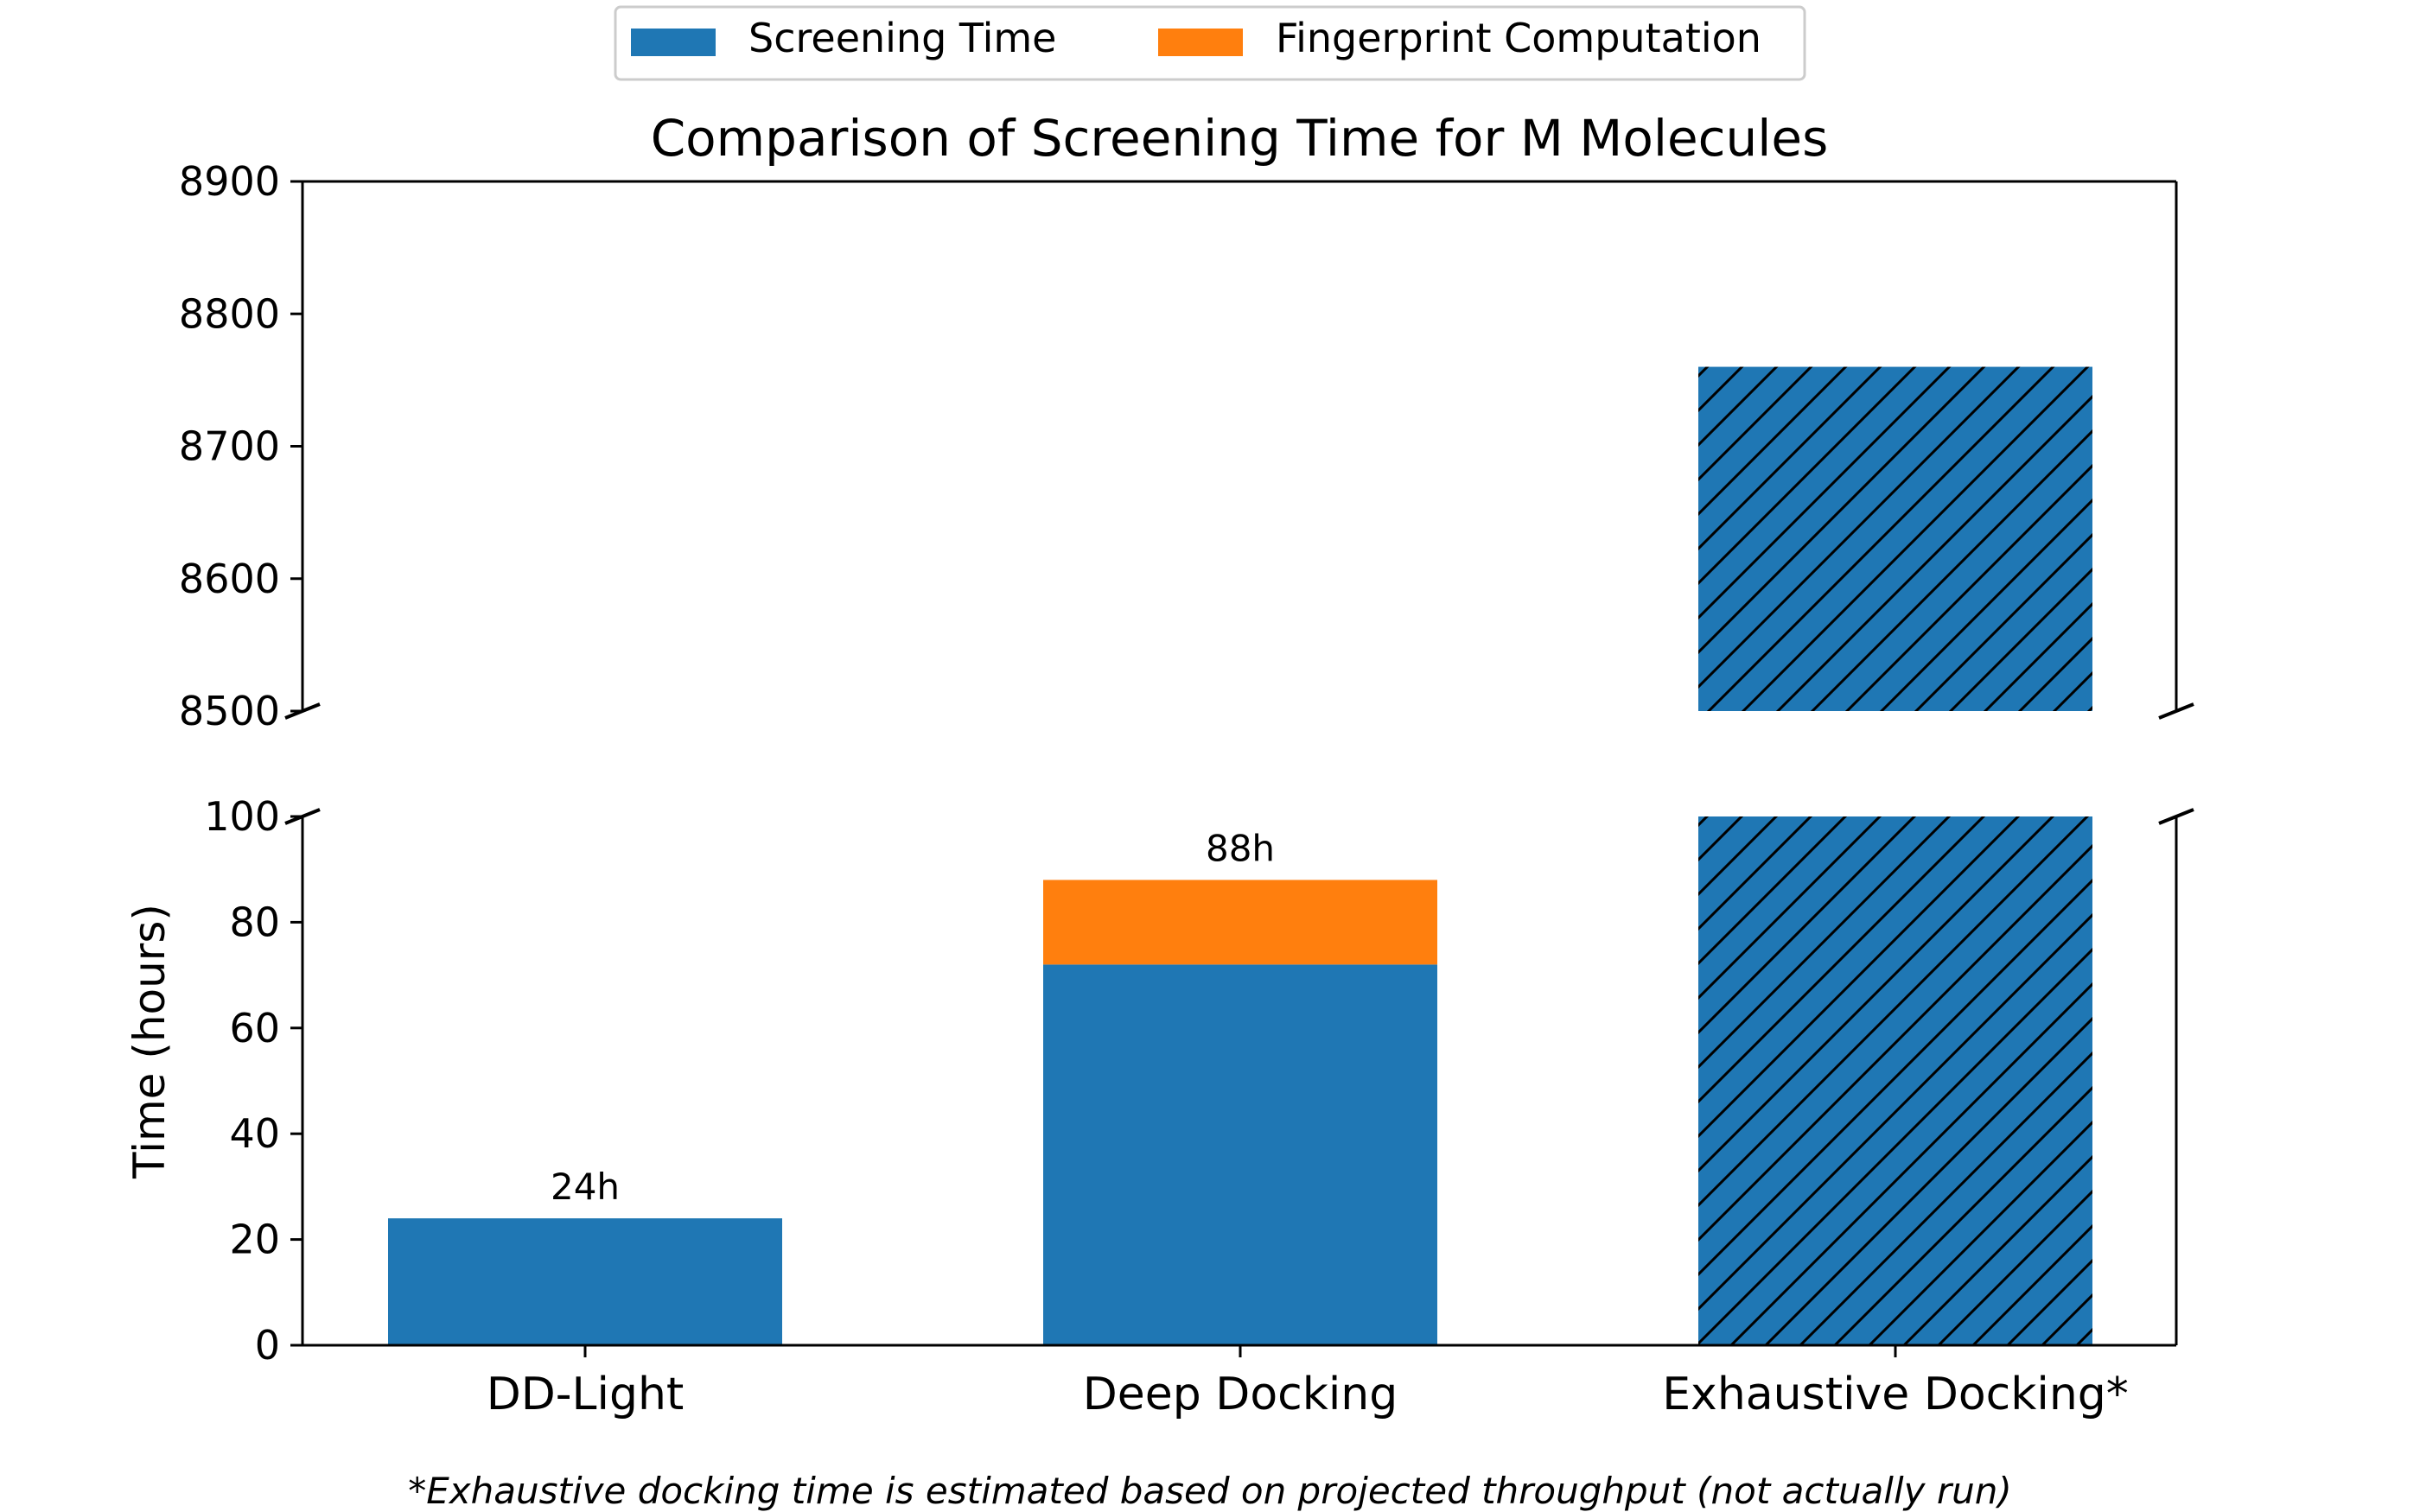 This screenshot has width=2420, height=1512. What do you see at coordinates (2176, 816) in the screenshot?
I see `lower-break-mark-right` at bounding box center [2176, 816].